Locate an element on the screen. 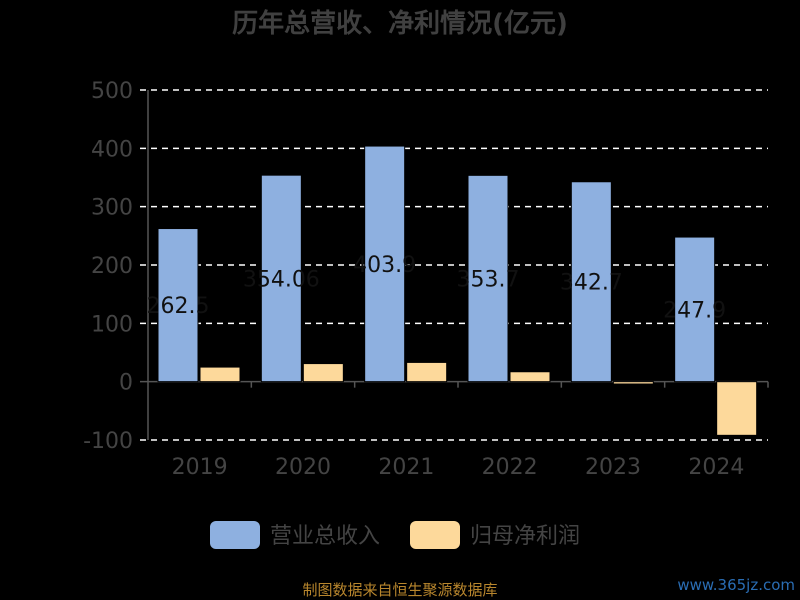 This screenshot has width=800, height=600. bar-revenue-2021 is located at coordinates (385, 264).